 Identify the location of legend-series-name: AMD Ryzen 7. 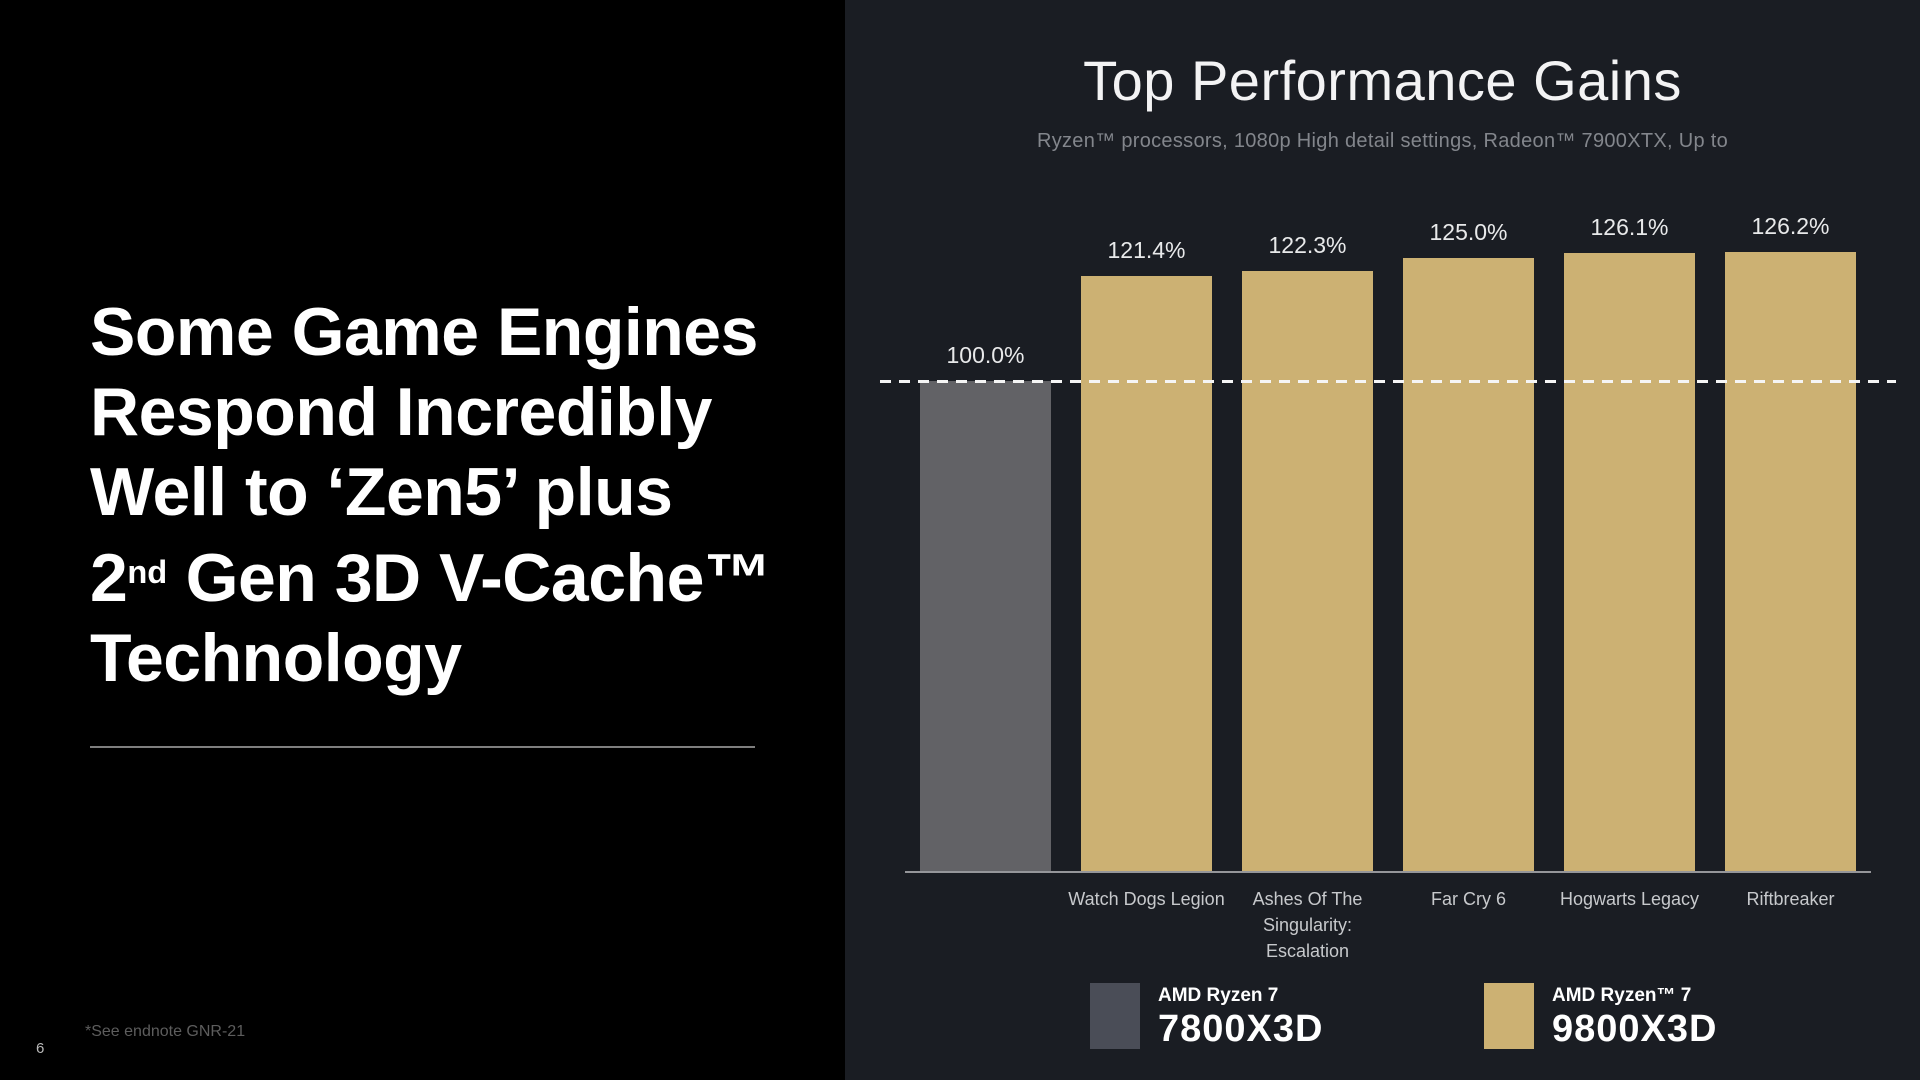
(1218, 995).